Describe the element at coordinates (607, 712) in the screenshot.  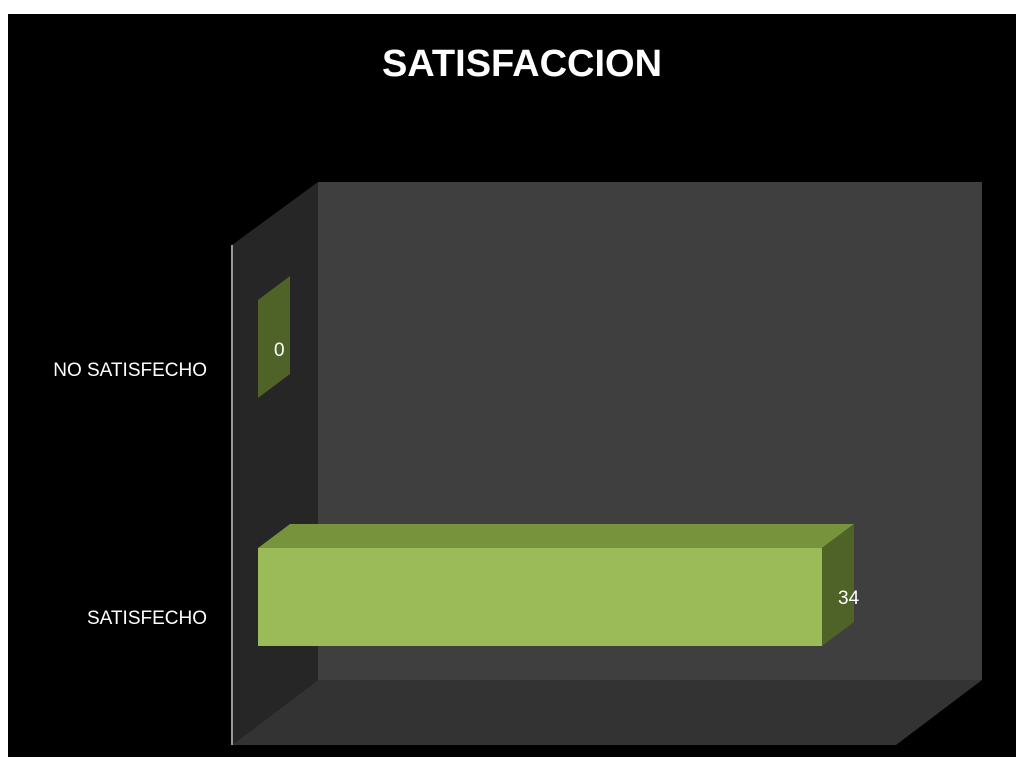
I see `floor` at that location.